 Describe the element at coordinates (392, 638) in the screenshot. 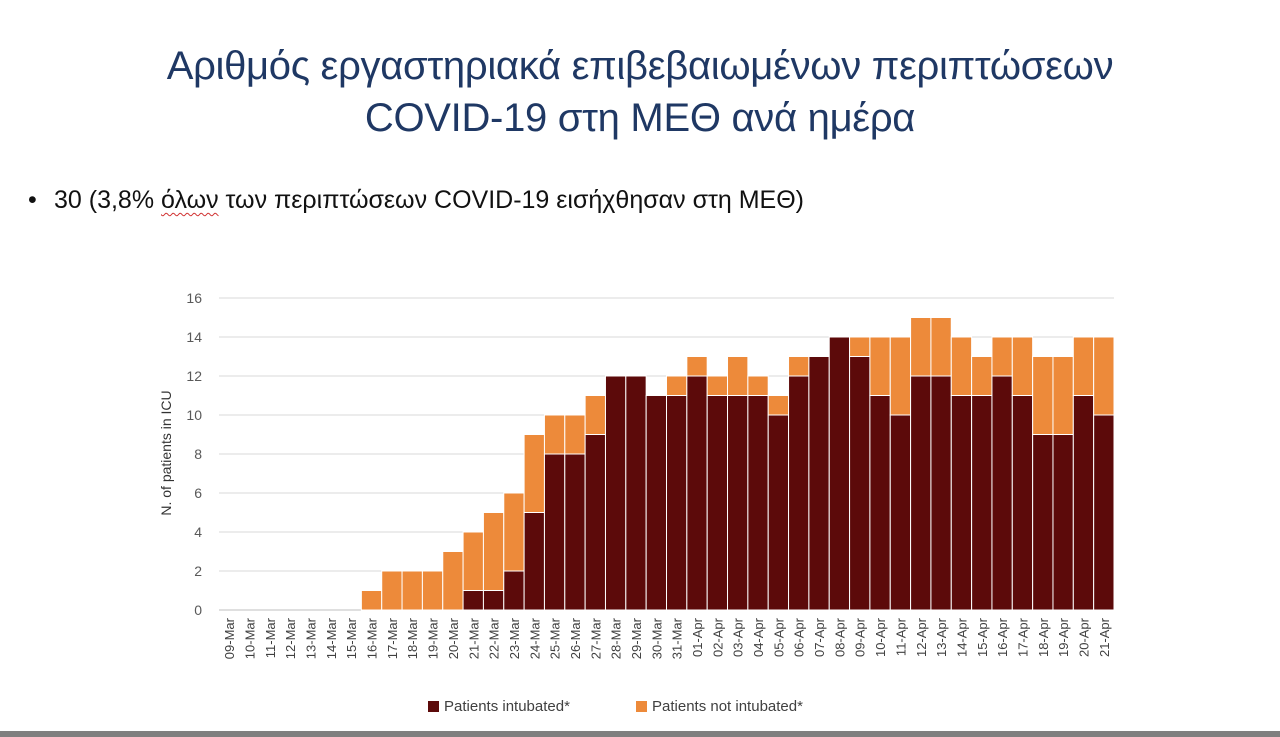

I see `x-tick-label: 17-Mar` at that location.